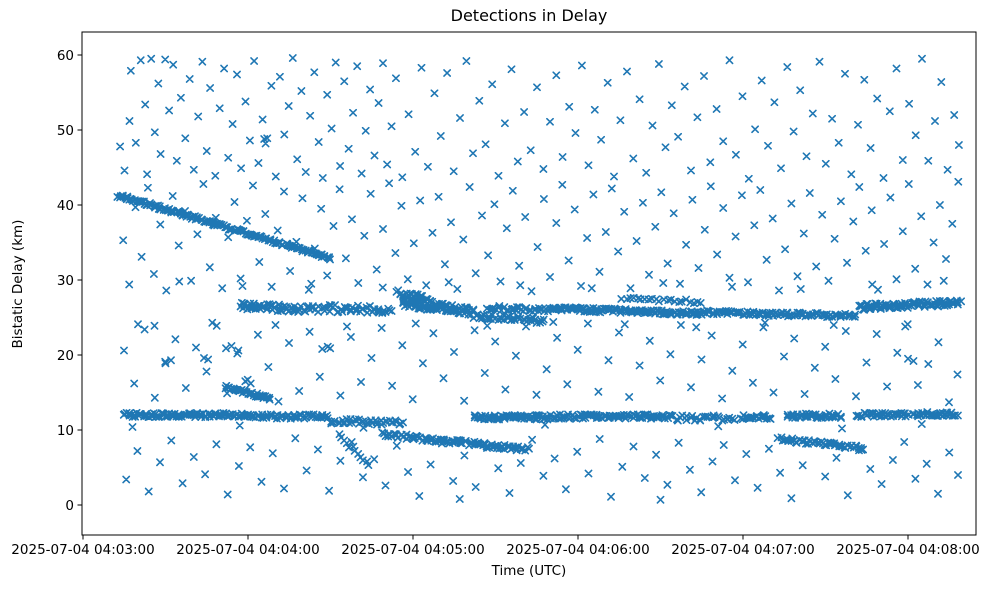 The height and width of the screenshot is (590, 985). I want to click on y-tick-label: 0, so click(69, 506).